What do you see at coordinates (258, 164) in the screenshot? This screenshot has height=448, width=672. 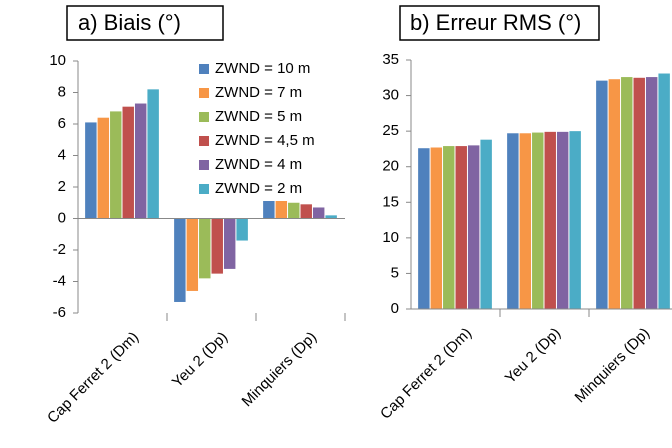 I see `legend-label: ZWND = 4 m` at bounding box center [258, 164].